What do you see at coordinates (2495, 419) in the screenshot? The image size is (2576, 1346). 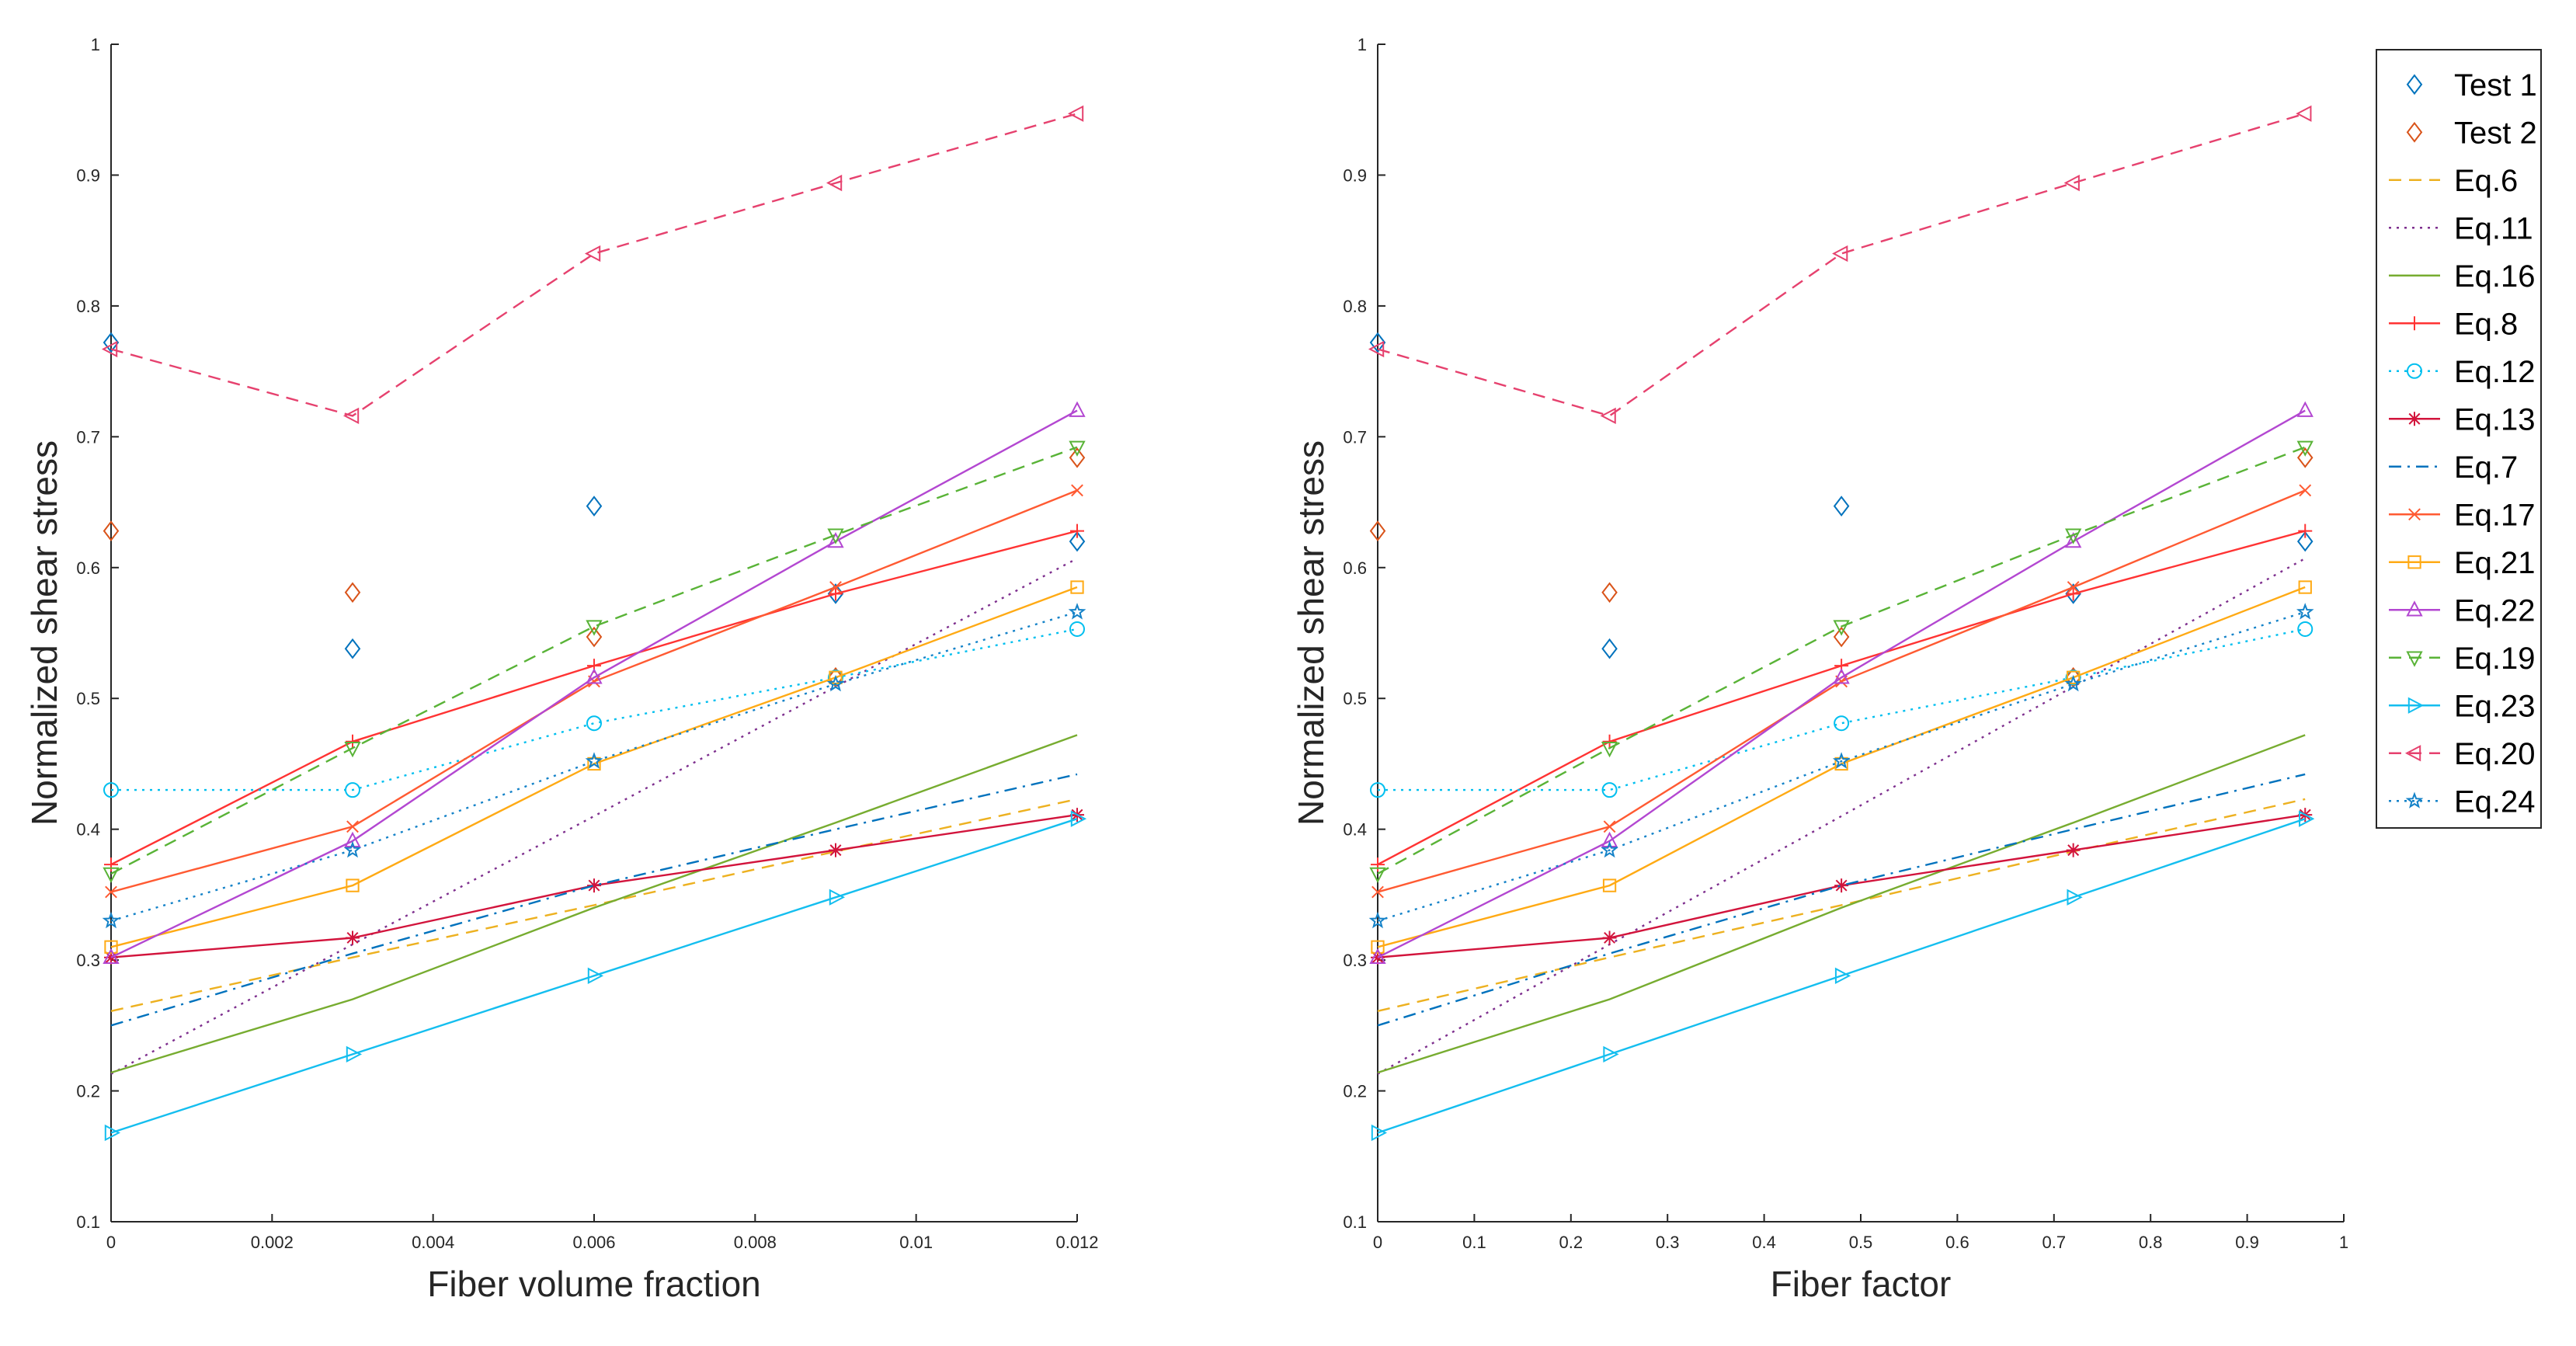 I see `legend-label: Eq.13` at bounding box center [2495, 419].